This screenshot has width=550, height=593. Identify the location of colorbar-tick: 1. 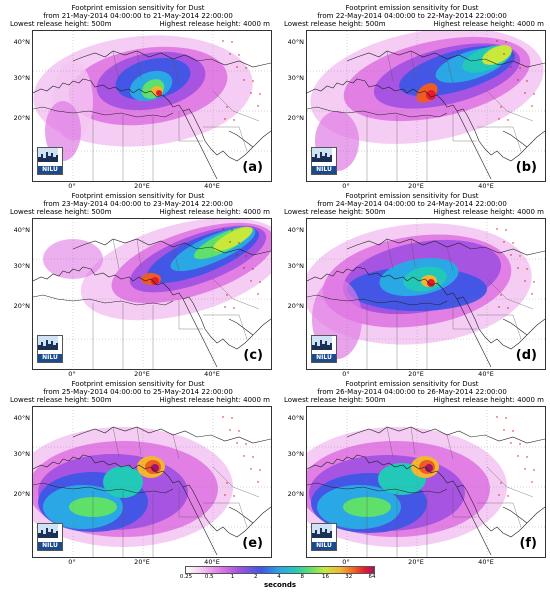
(232, 577).